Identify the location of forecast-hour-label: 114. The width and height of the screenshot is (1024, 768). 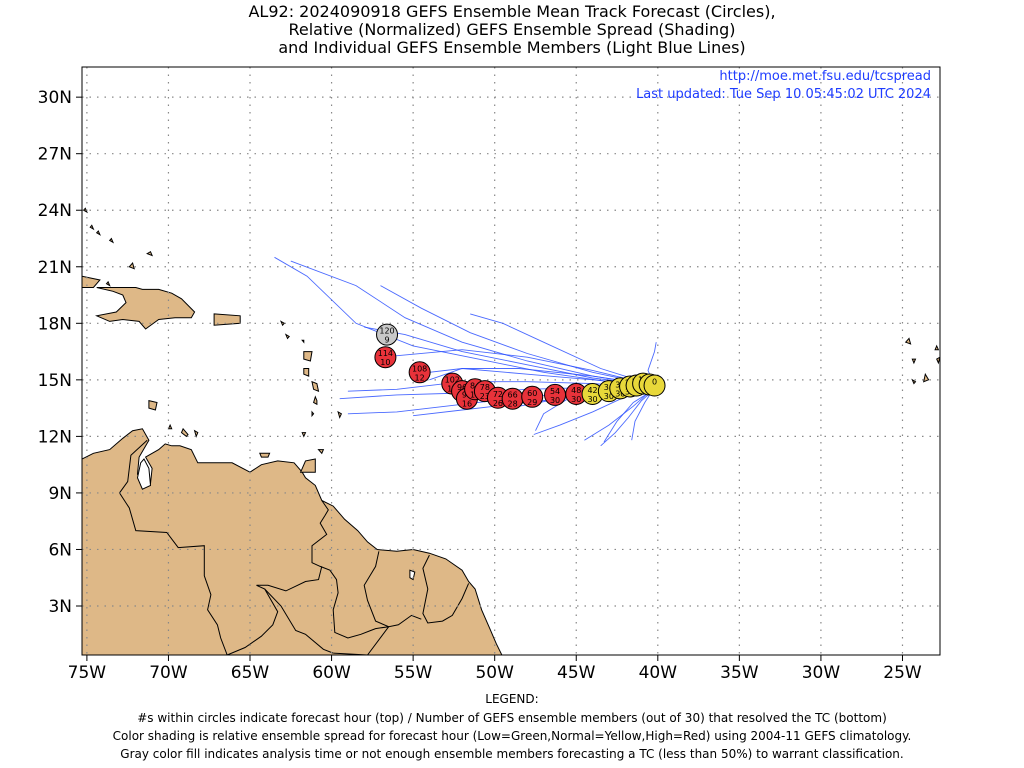
(385, 353).